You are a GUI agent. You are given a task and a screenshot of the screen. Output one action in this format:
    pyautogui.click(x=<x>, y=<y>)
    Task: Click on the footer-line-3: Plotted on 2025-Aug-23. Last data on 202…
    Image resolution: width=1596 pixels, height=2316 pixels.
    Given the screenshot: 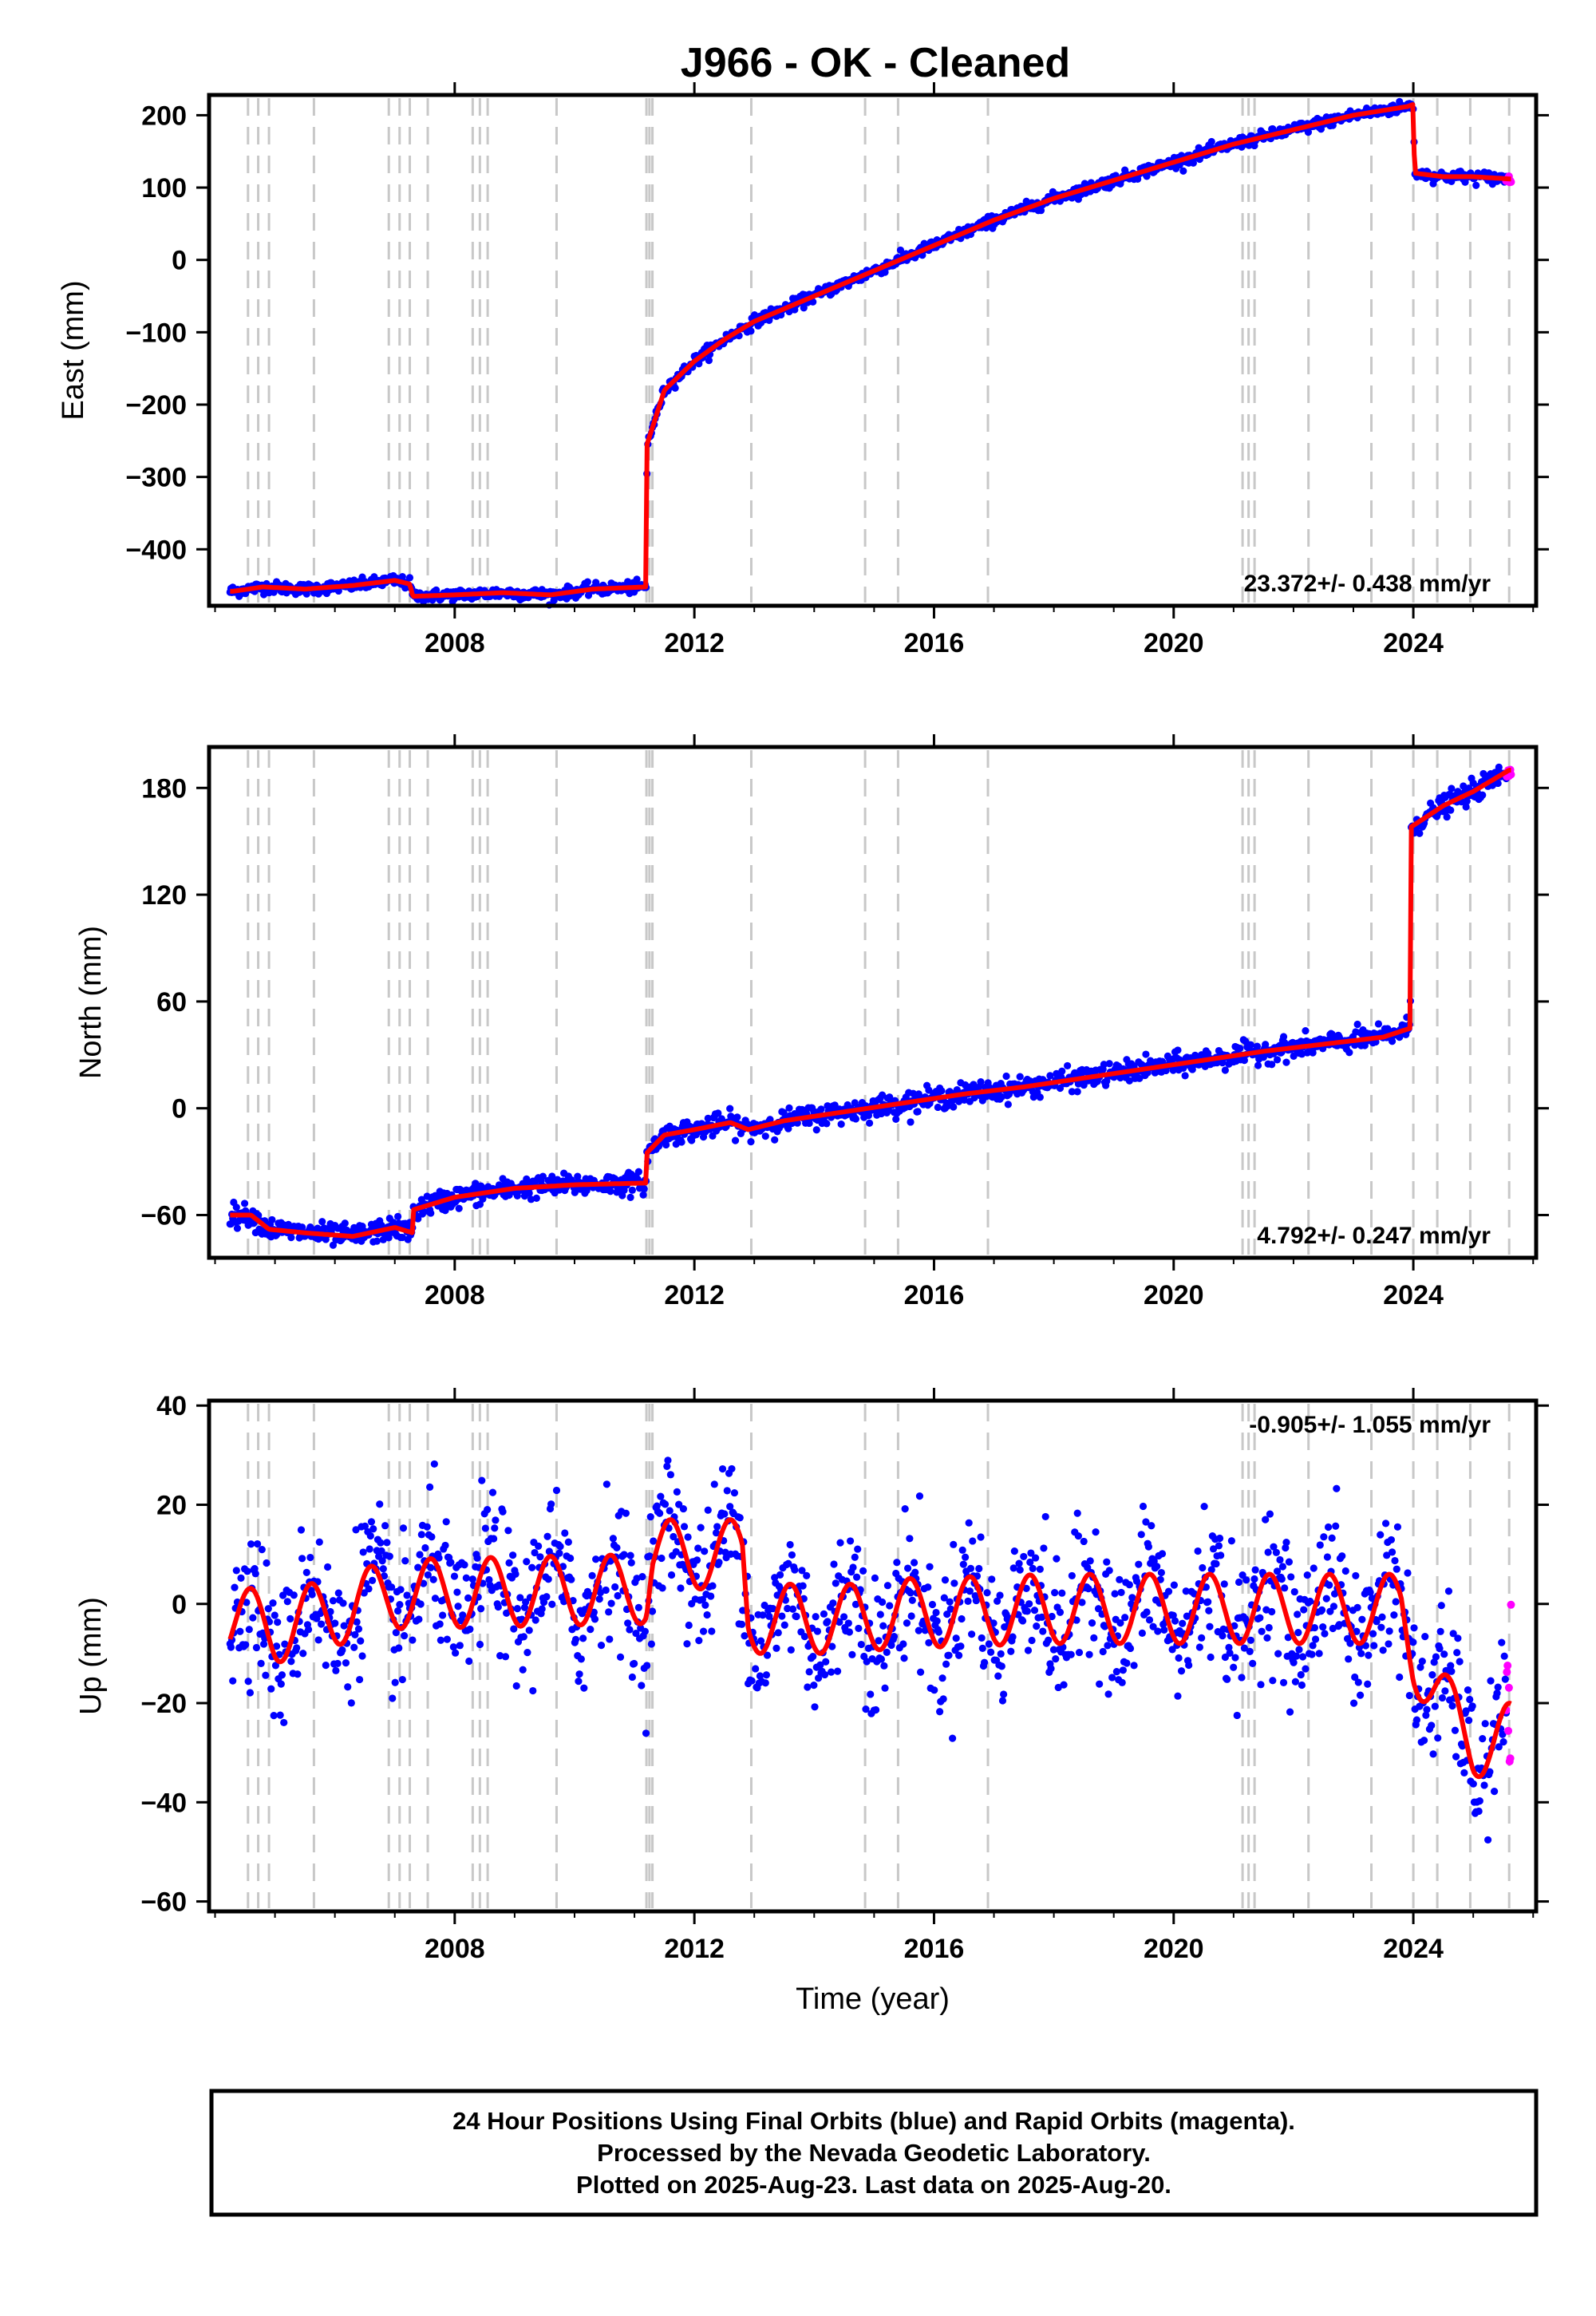 What is the action you would take?
    pyautogui.click(x=873, y=2185)
    